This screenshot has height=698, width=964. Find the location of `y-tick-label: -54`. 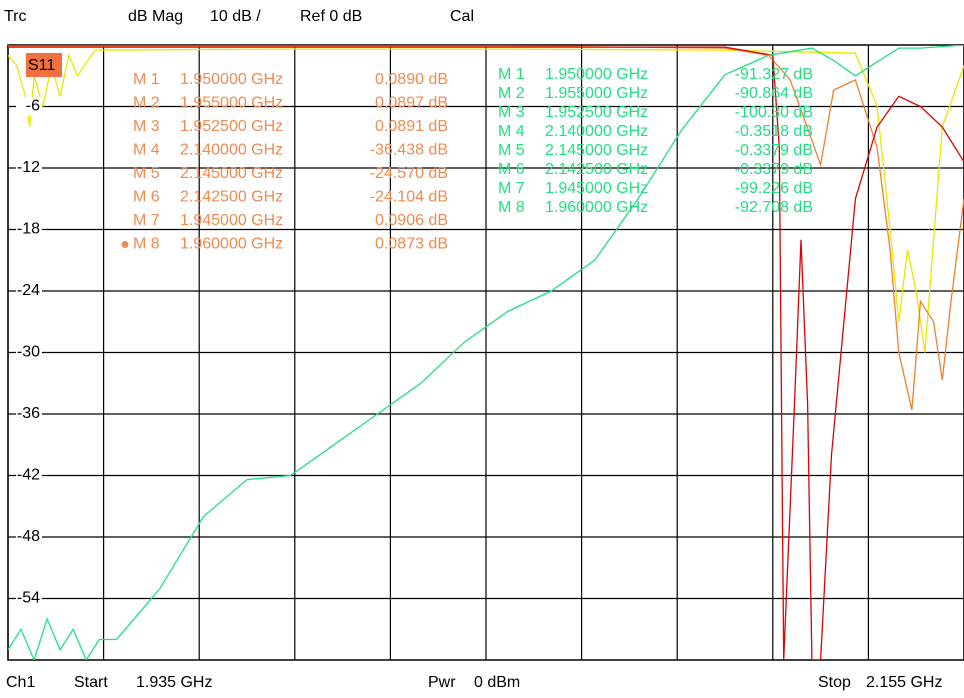

y-tick-label: -54 is located at coordinates (28, 598).